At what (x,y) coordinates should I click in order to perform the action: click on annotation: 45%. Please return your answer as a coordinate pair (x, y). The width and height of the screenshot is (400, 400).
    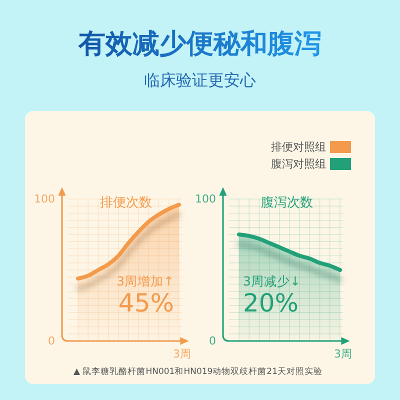
    Looking at the image, I should click on (146, 303).